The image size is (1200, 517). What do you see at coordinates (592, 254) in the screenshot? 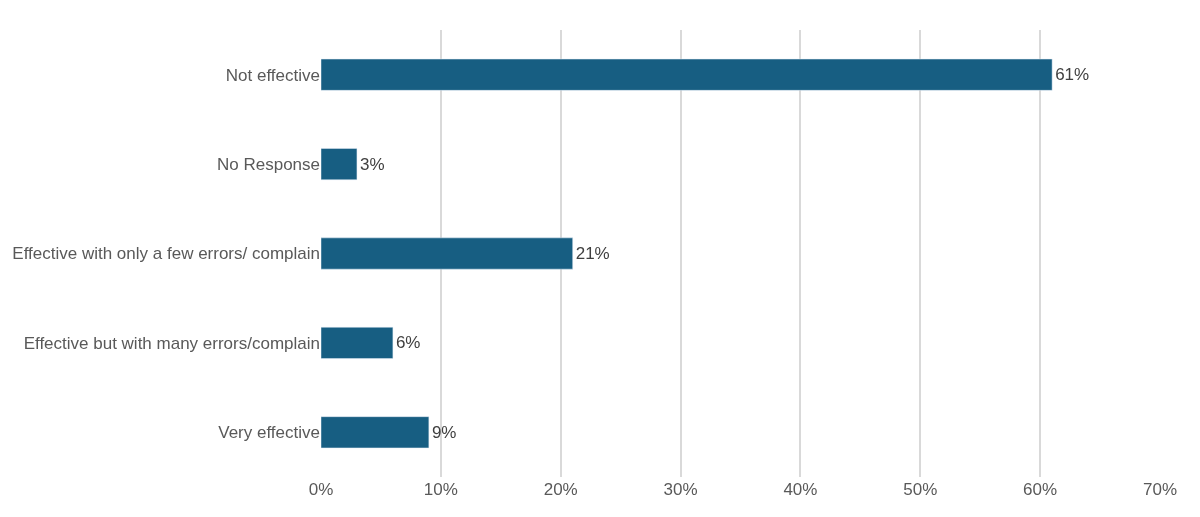
I see `data-label: 21%` at bounding box center [592, 254].